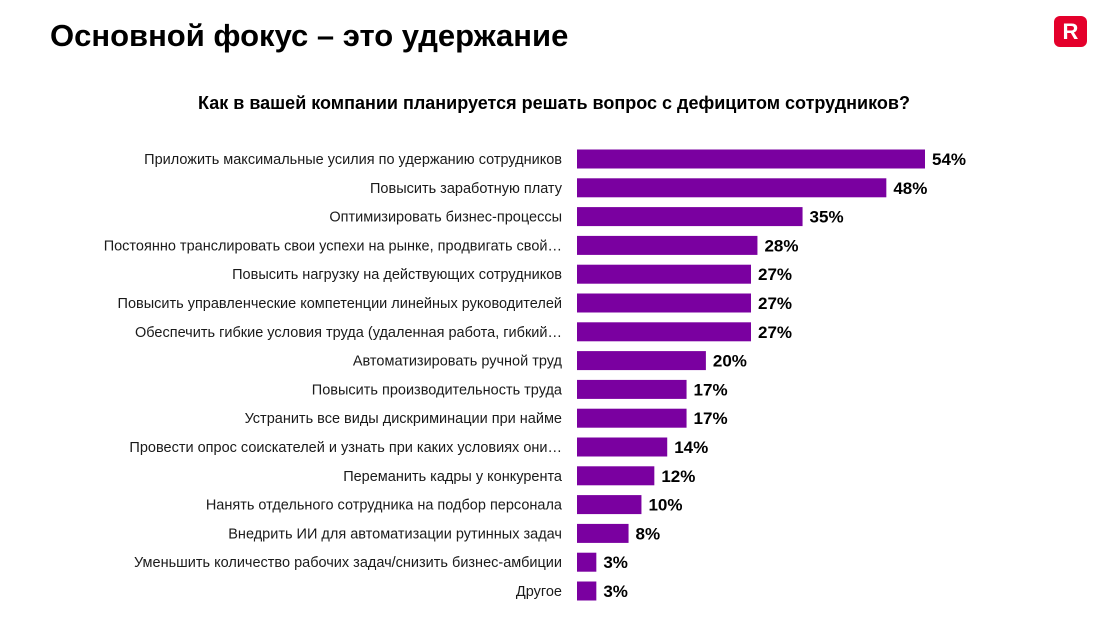  I want to click on category-label: Повысить заработную плату, so click(466, 189).